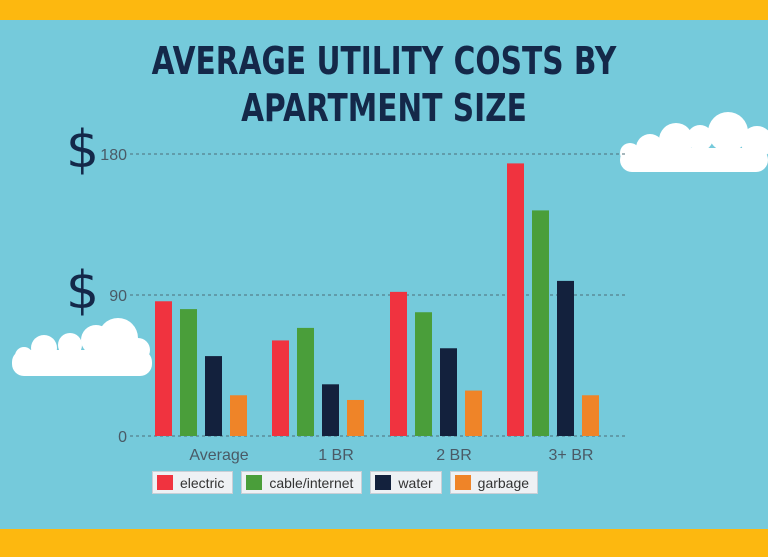 The image size is (768, 557). I want to click on legend-item: electric, so click(193, 482).